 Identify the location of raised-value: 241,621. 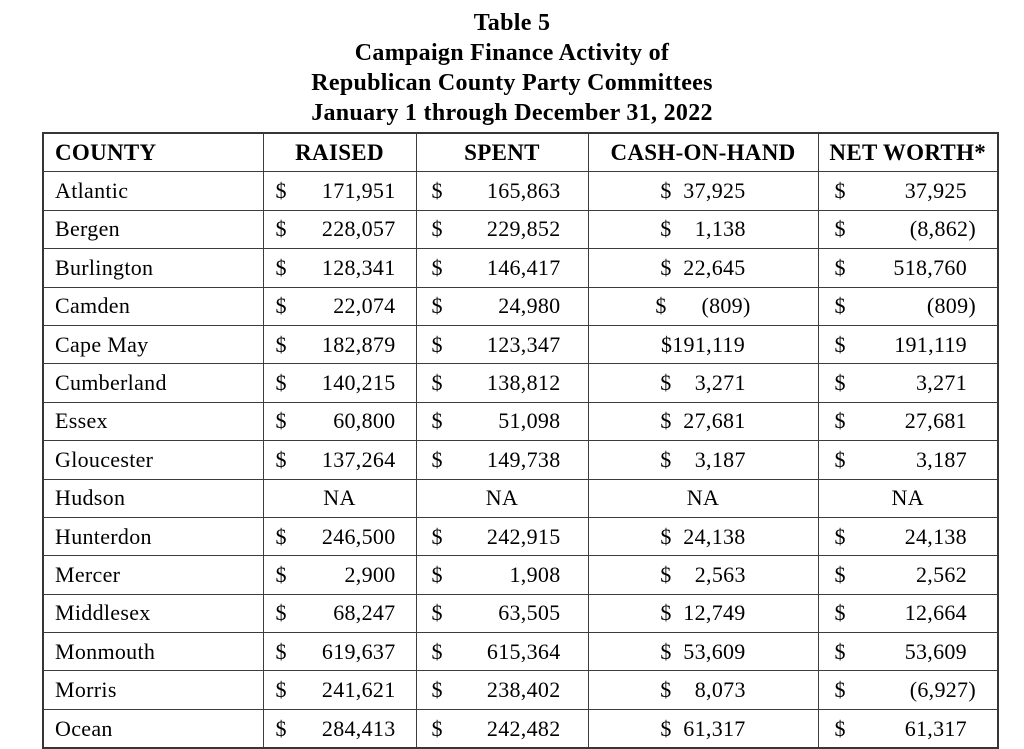
(358, 690).